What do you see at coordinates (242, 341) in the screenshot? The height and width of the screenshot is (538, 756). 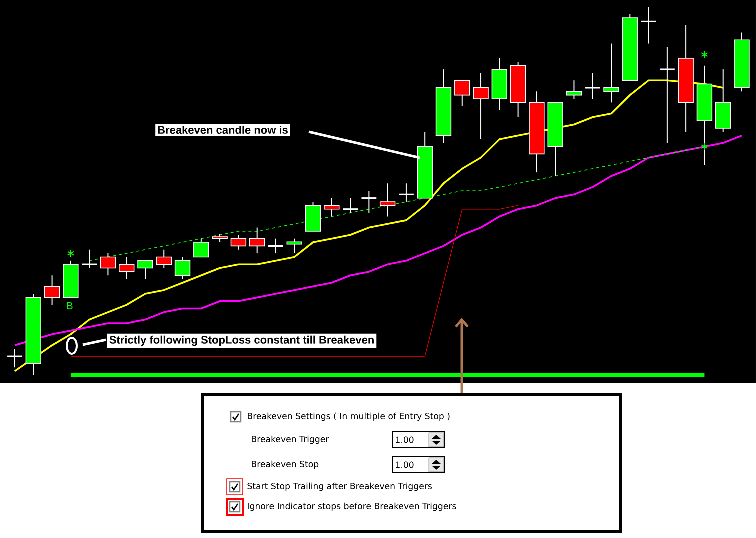 I see `annotation: Strictly following StopLoss constant till Breakeven` at bounding box center [242, 341].